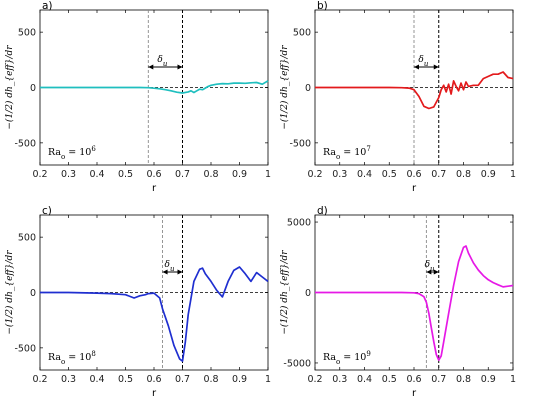 The width and height of the screenshot is (560, 402). Describe the element at coordinates (347, 358) in the screenshot. I see `rayleigh-annotation: Rao = 109` at that location.